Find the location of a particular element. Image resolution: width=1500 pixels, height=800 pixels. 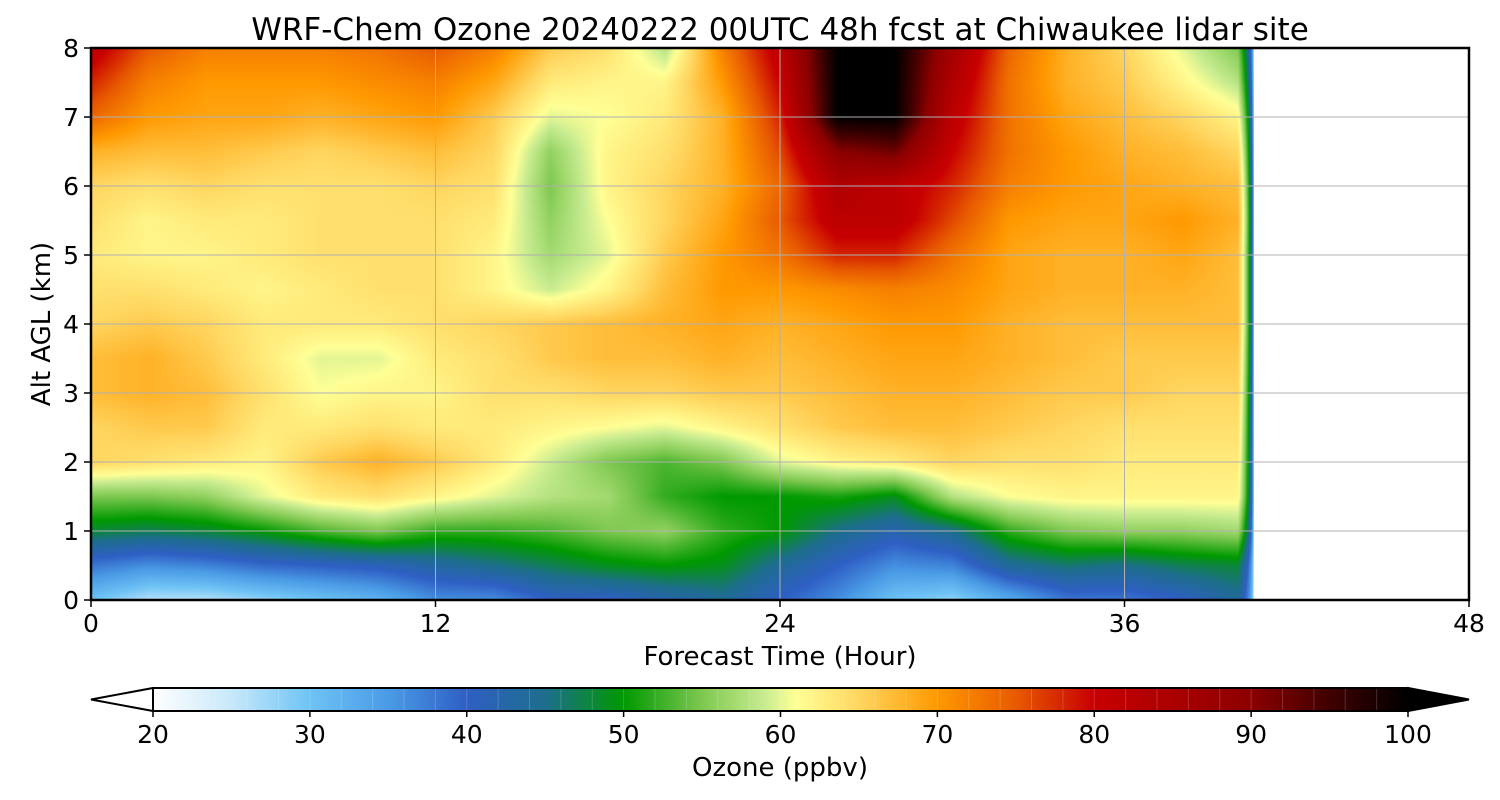

colorbar is located at coordinates (780, 699).